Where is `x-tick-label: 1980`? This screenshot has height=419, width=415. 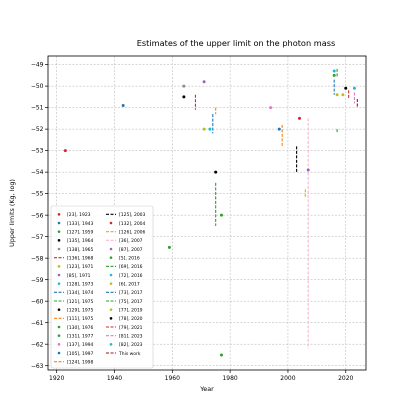
x-tick-label: 1980 is located at coordinates (229, 378).